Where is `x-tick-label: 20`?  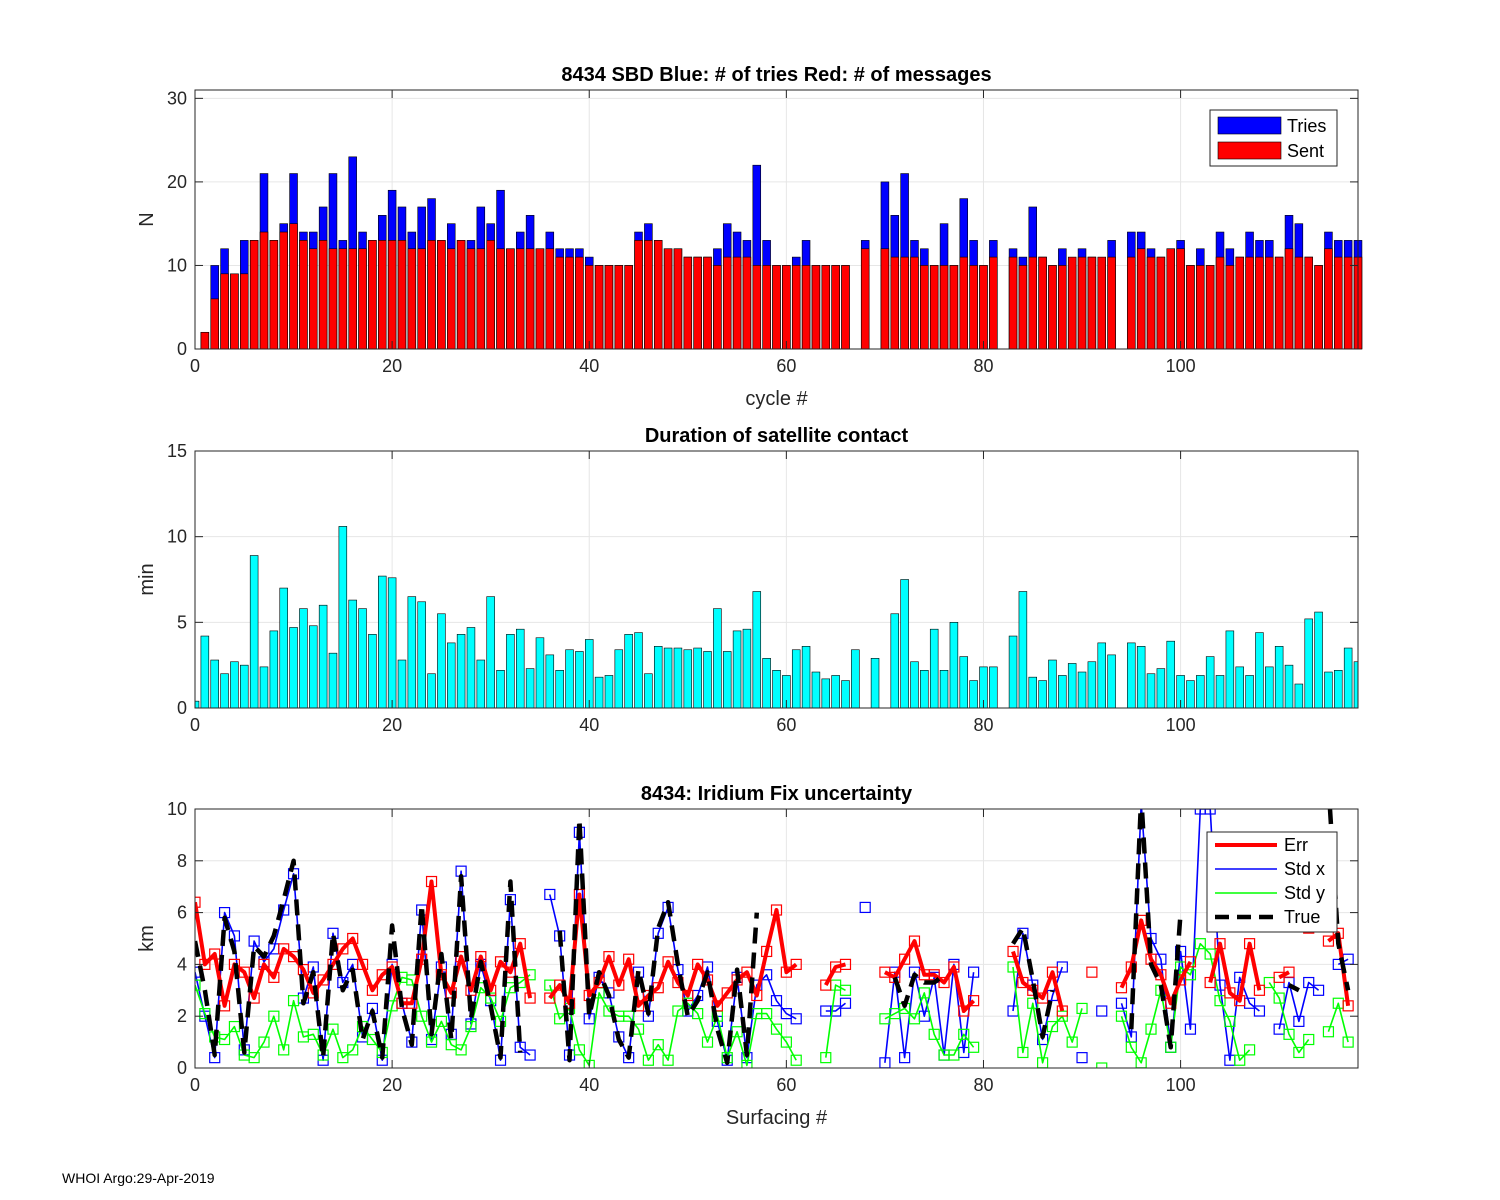 x-tick-label: 20 is located at coordinates (392, 725).